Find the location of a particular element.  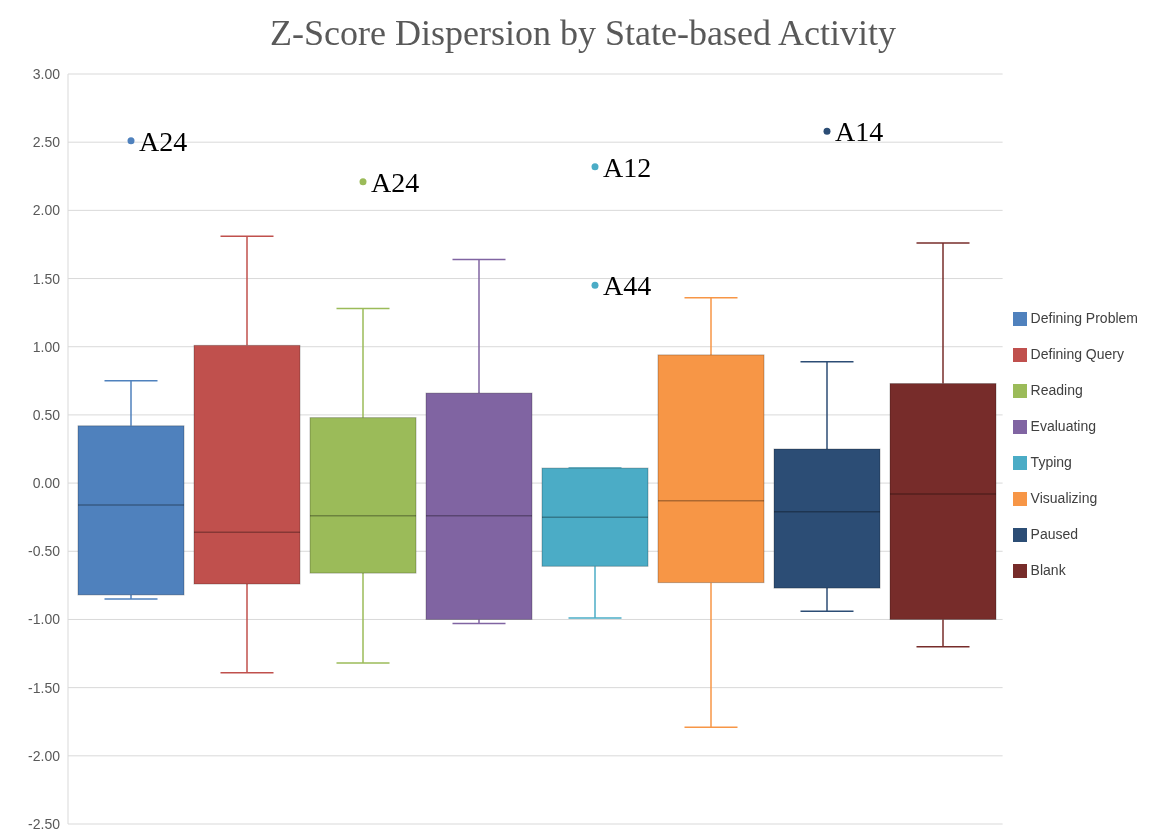

legend-label: Defining Problem is located at coordinates (1084, 318).